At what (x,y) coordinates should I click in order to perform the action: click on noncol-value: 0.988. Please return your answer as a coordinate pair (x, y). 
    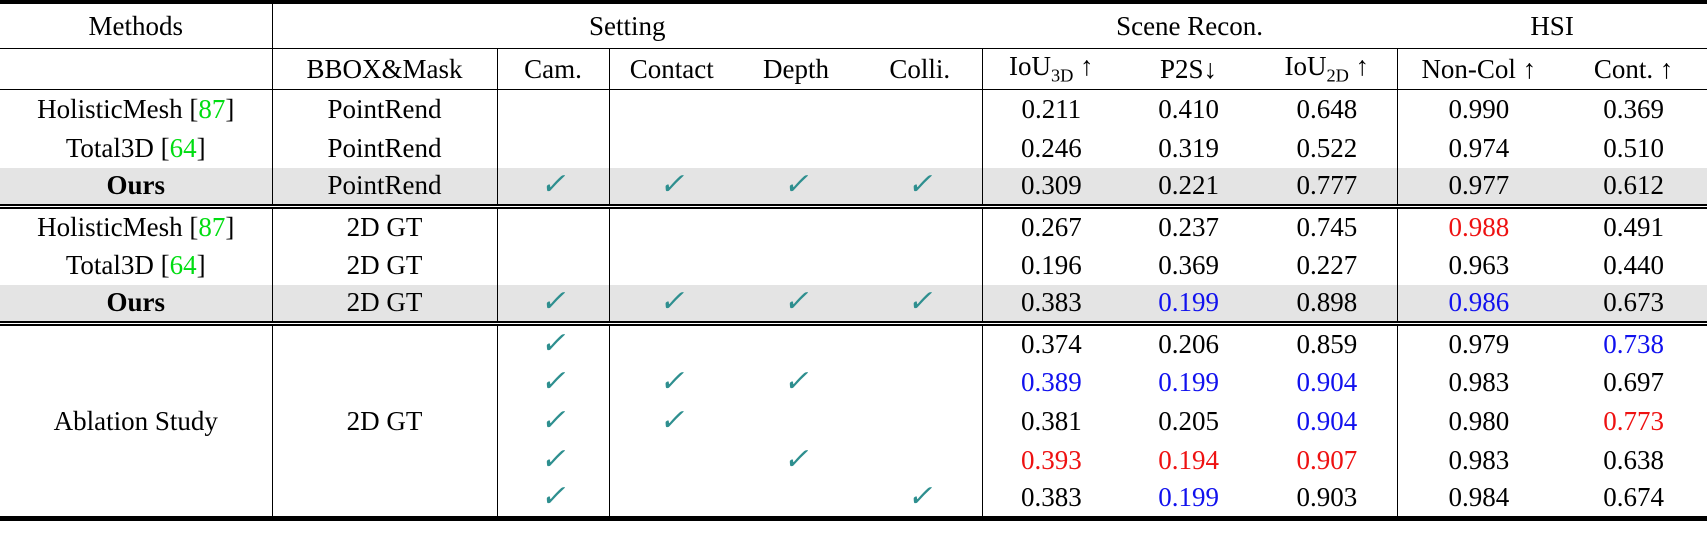
    Looking at the image, I should click on (1479, 225).